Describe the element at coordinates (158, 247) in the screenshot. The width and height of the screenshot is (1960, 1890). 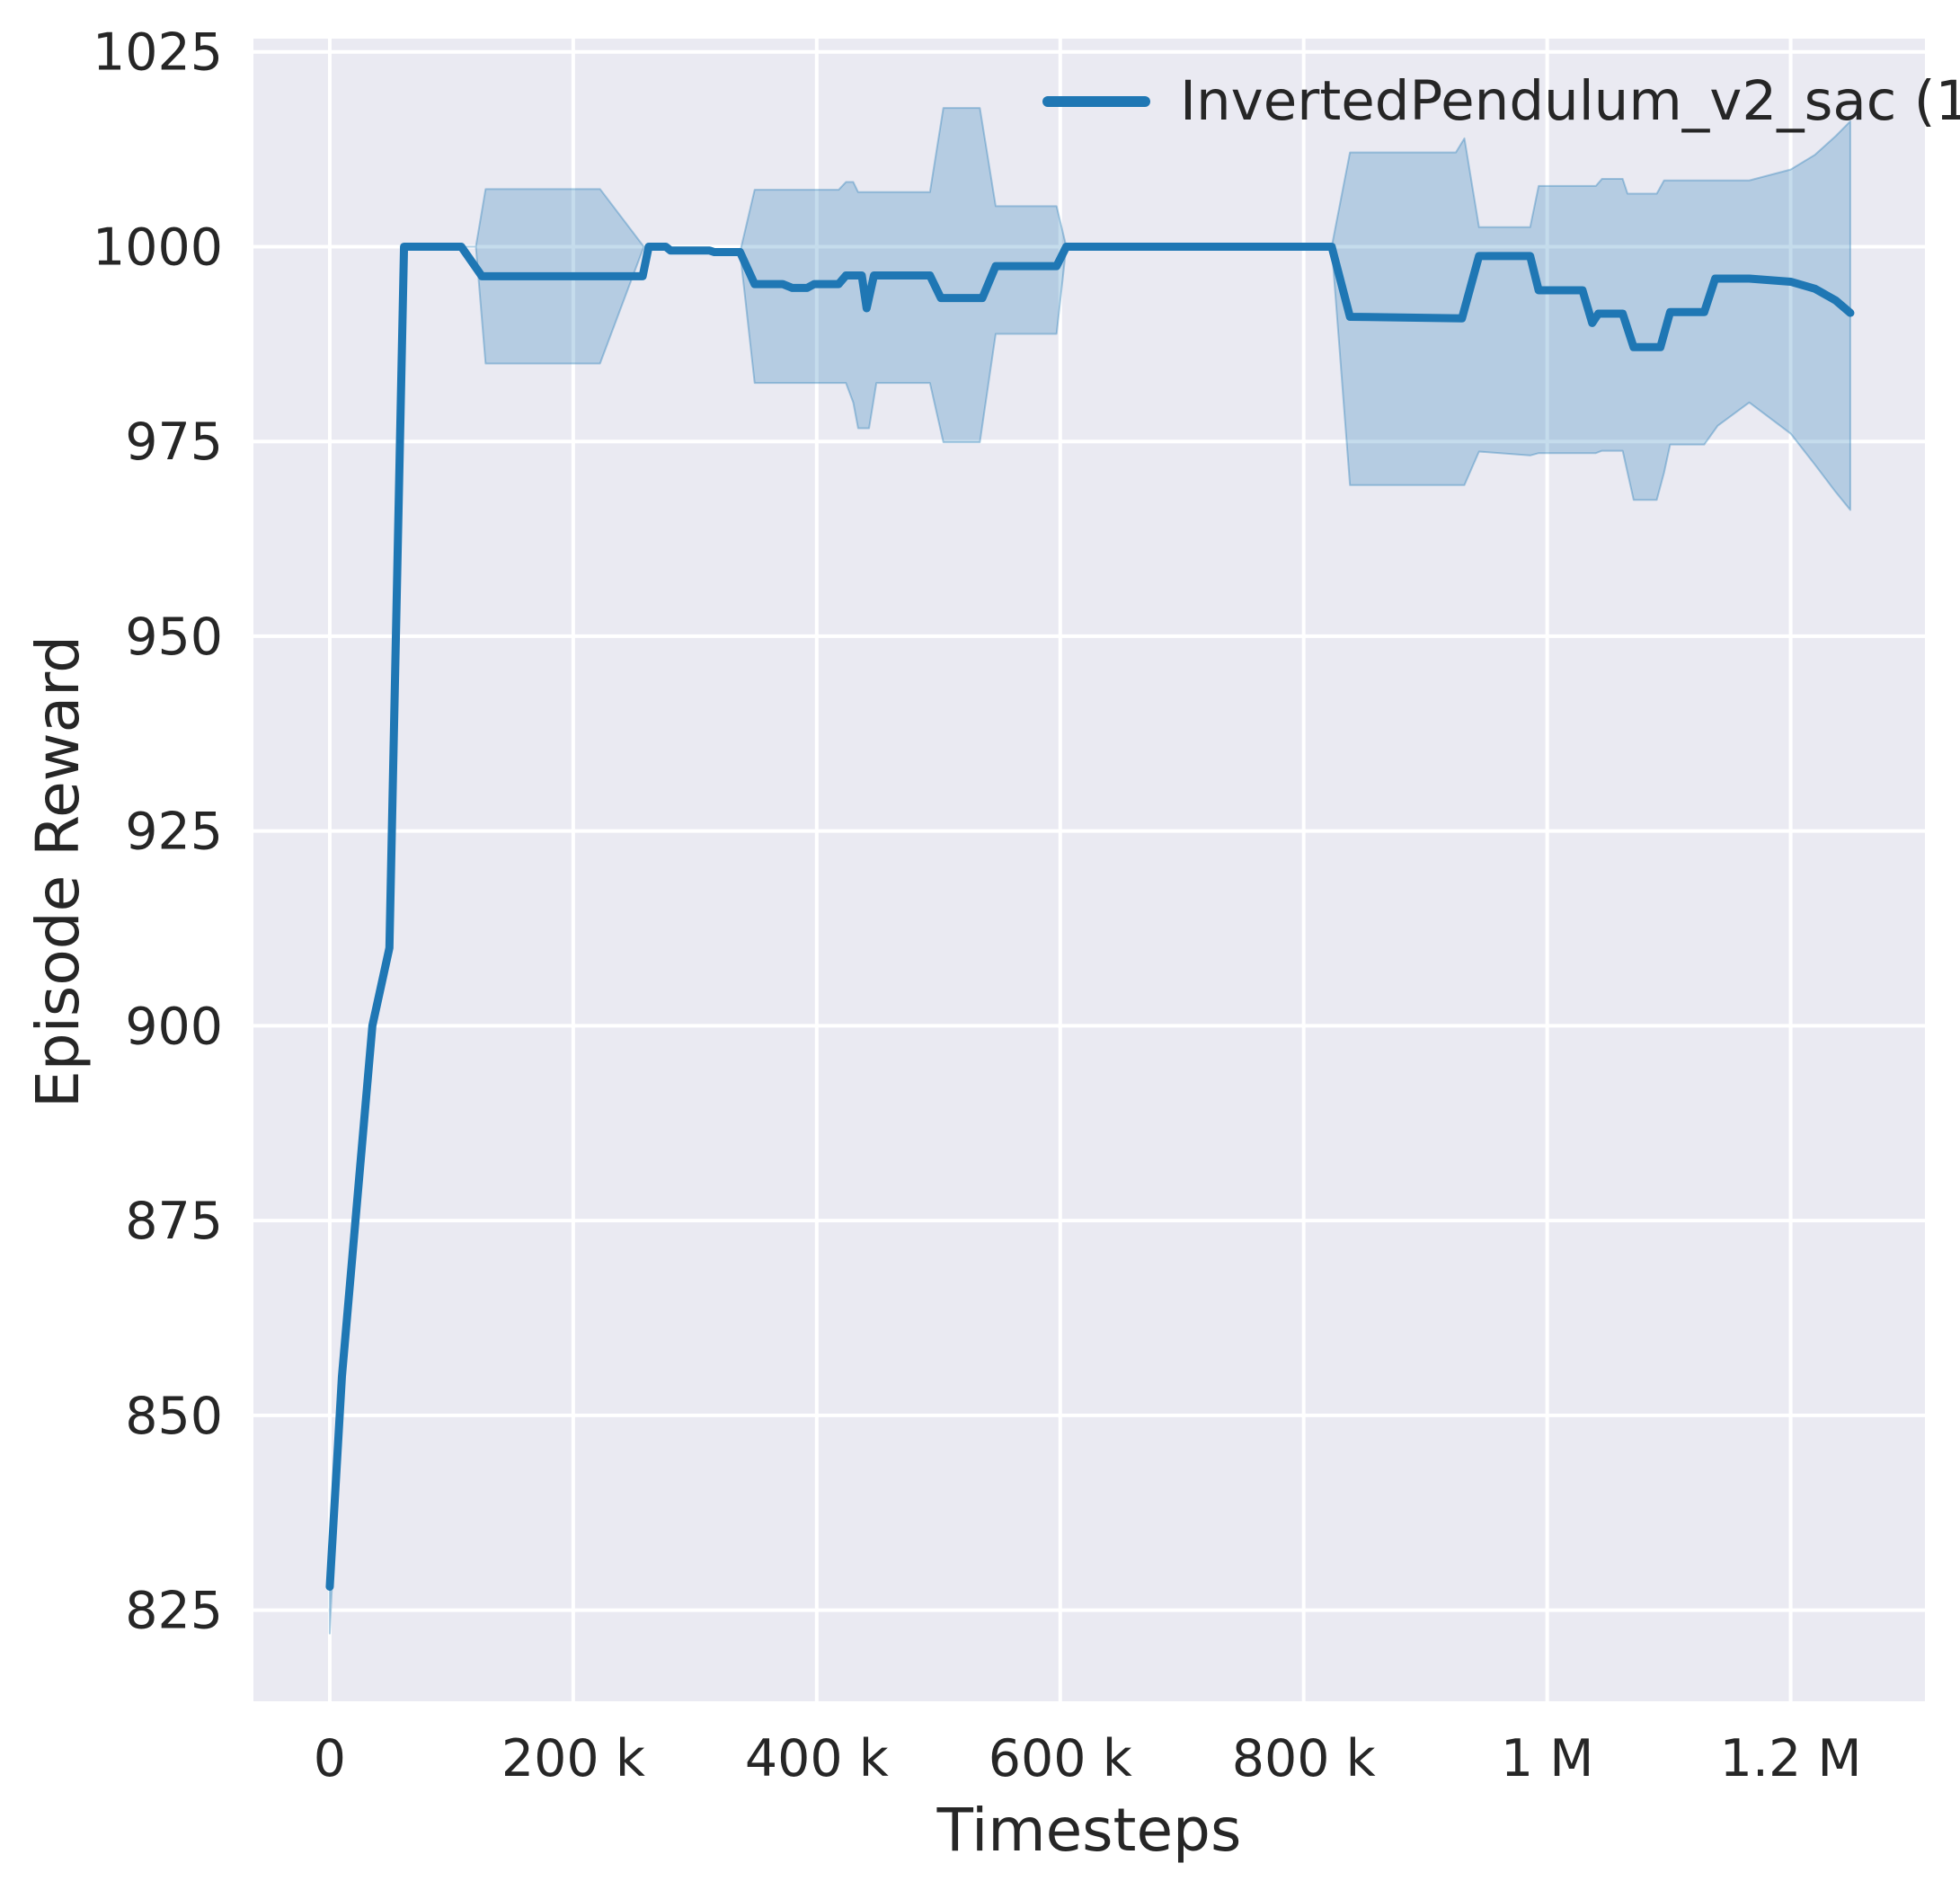
I see `y-tick-label: 1000` at that location.